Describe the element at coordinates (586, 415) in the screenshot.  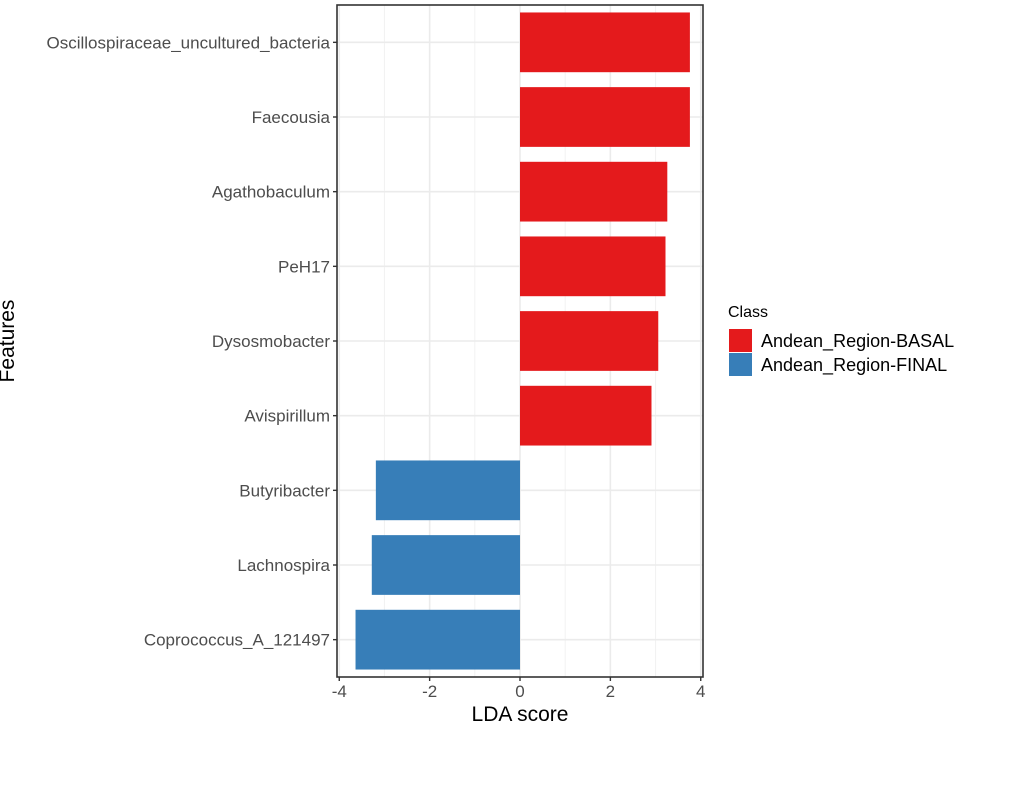
I see `bar-avispirillum` at that location.